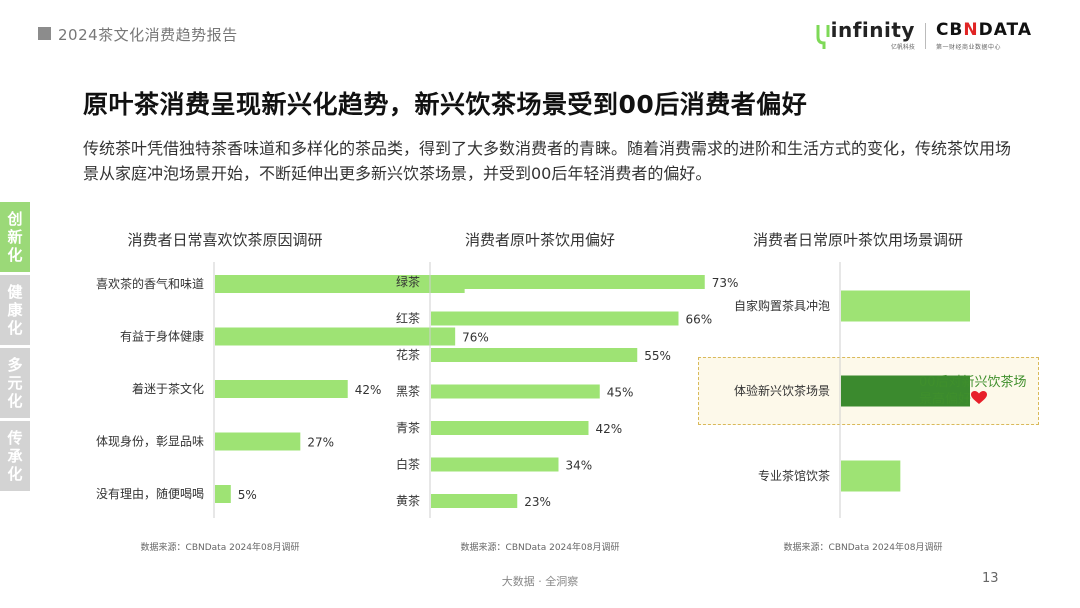 This screenshot has width=1080, height=608. What do you see at coordinates (408, 427) in the screenshot?
I see `chart2-category-label: 青茶` at bounding box center [408, 427].